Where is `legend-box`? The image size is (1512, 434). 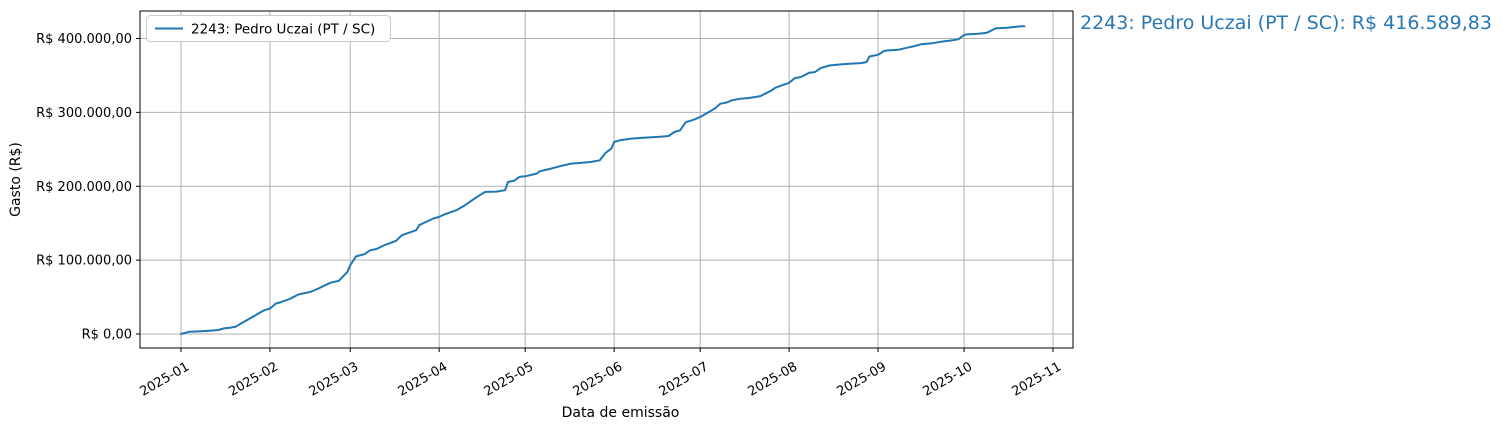
legend-box is located at coordinates (268, 28).